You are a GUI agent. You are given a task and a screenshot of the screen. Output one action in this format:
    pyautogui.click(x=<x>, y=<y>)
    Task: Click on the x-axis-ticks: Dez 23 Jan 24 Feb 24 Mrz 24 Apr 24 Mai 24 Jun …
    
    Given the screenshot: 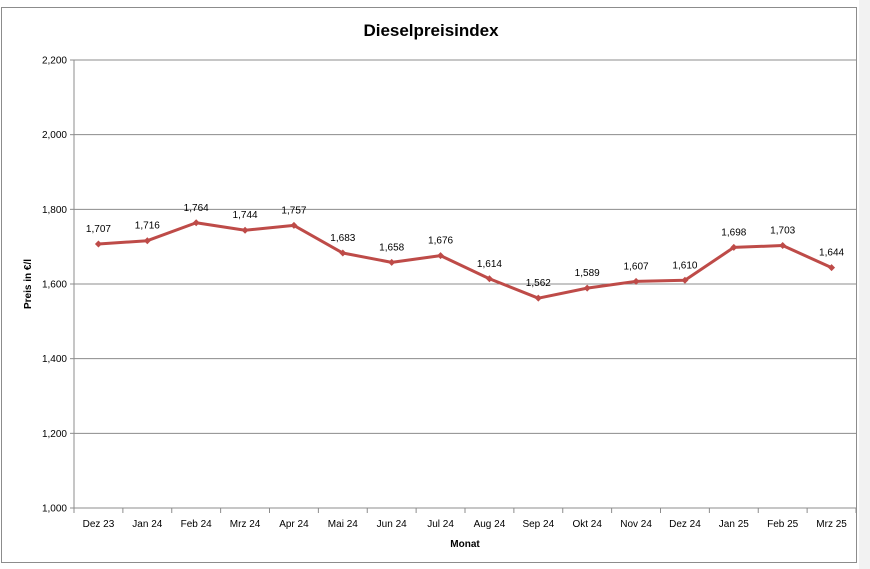 What is the action you would take?
    pyautogui.click(x=465, y=519)
    